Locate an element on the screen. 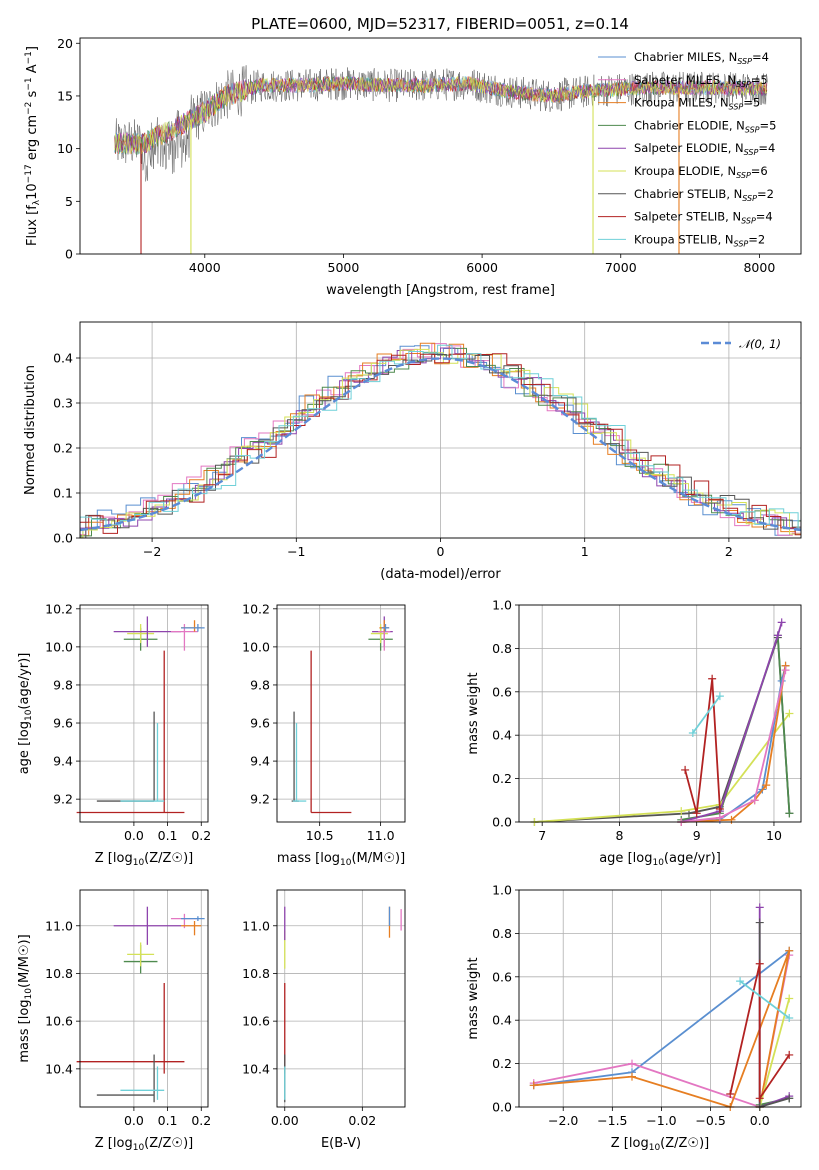 The height and width of the screenshot is (1170, 819). legend-text: Kroupa MILES, N is located at coordinates (681, 103).